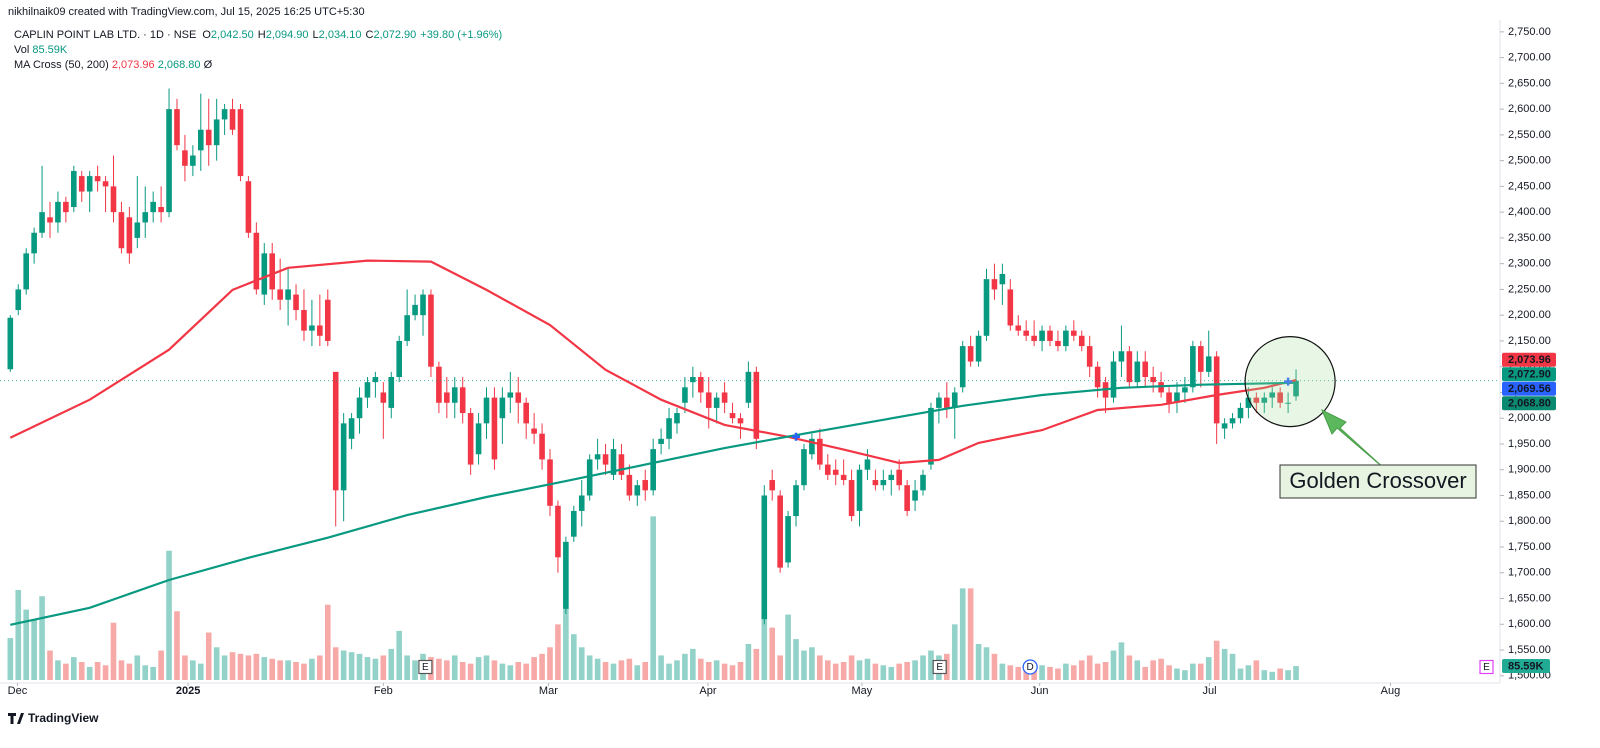 Image resolution: width=1600 pixels, height=748 pixels. Describe the element at coordinates (262, 35) in the screenshot. I see `ohlc-key: H` at that location.